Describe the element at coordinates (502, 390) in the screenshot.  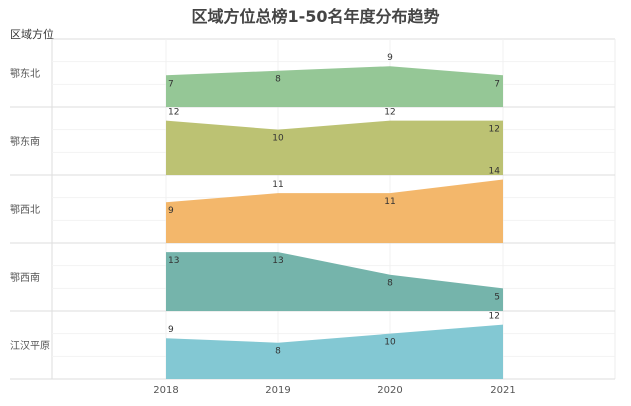
I see `x-tick-label: 2021` at that location.